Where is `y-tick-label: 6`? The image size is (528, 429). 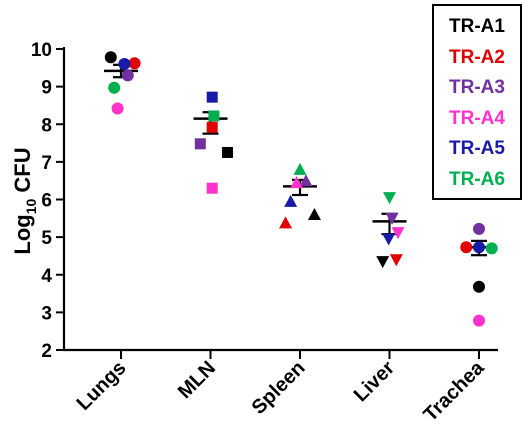
y-tick-label: 6 is located at coordinates (46, 201).